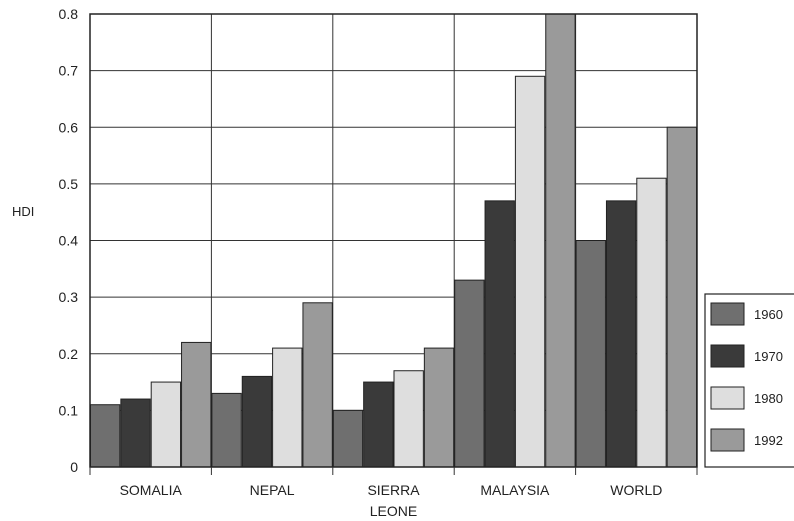 This screenshot has width=794, height=521. What do you see at coordinates (272, 490) in the screenshot?
I see `x-tick-label: NEPAL` at bounding box center [272, 490].